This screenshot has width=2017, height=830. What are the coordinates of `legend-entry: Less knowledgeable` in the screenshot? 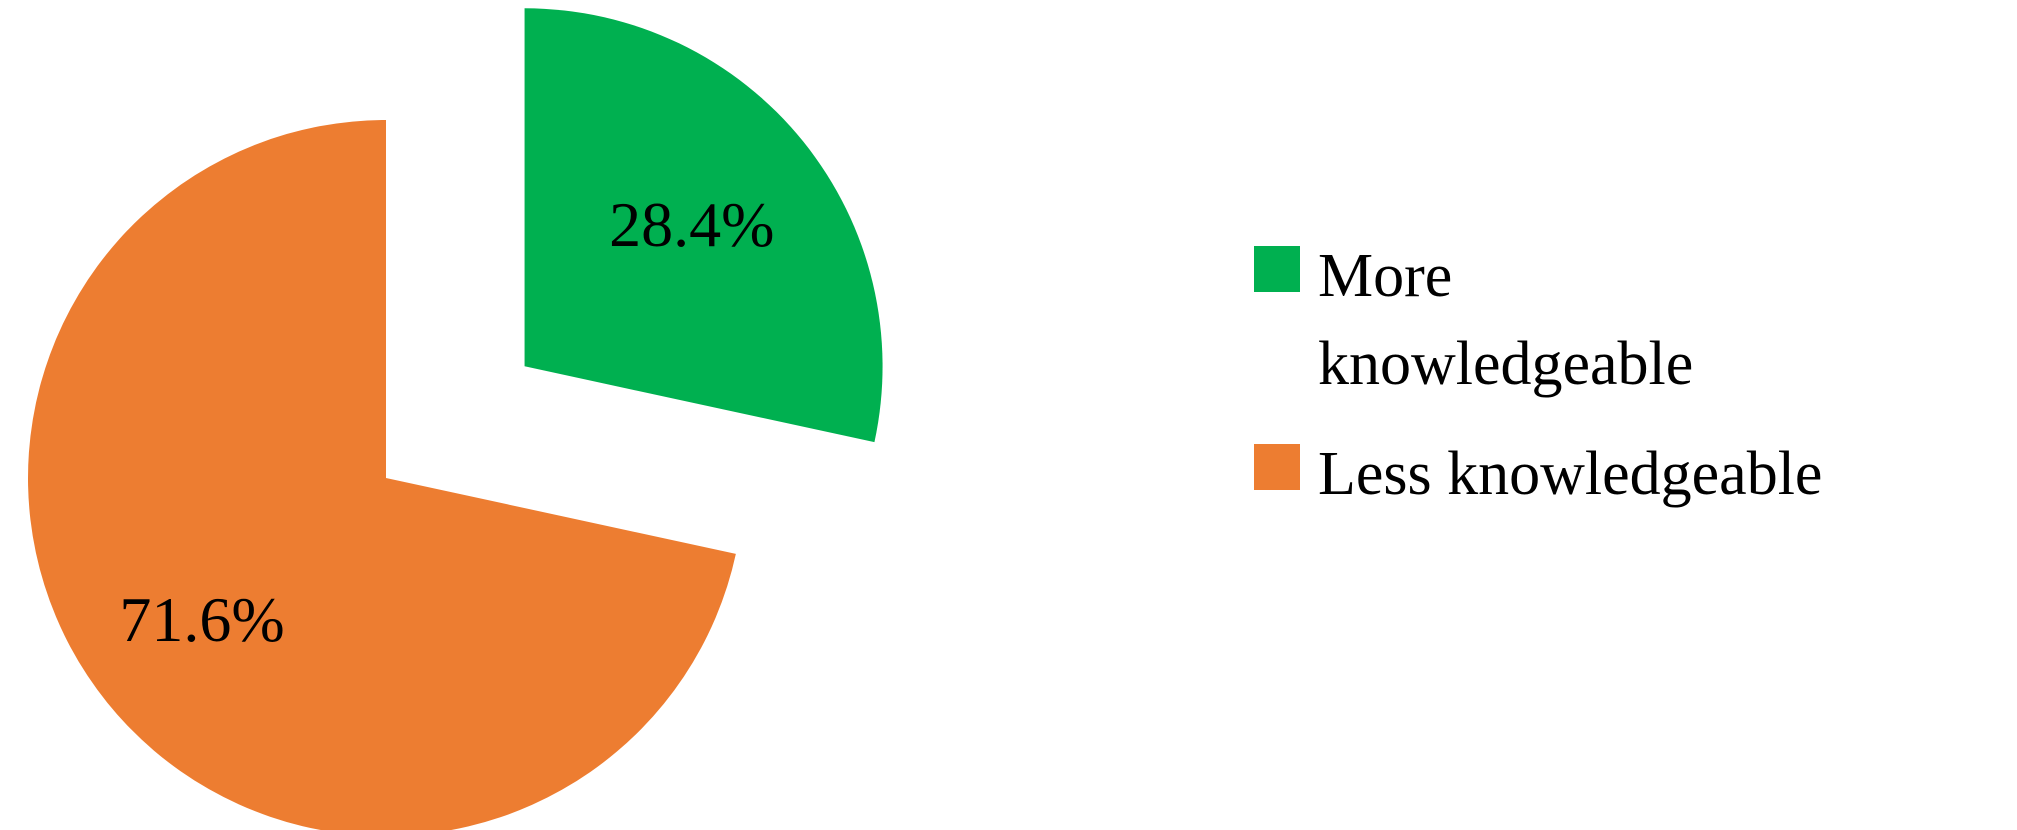 It's located at (1546, 474).